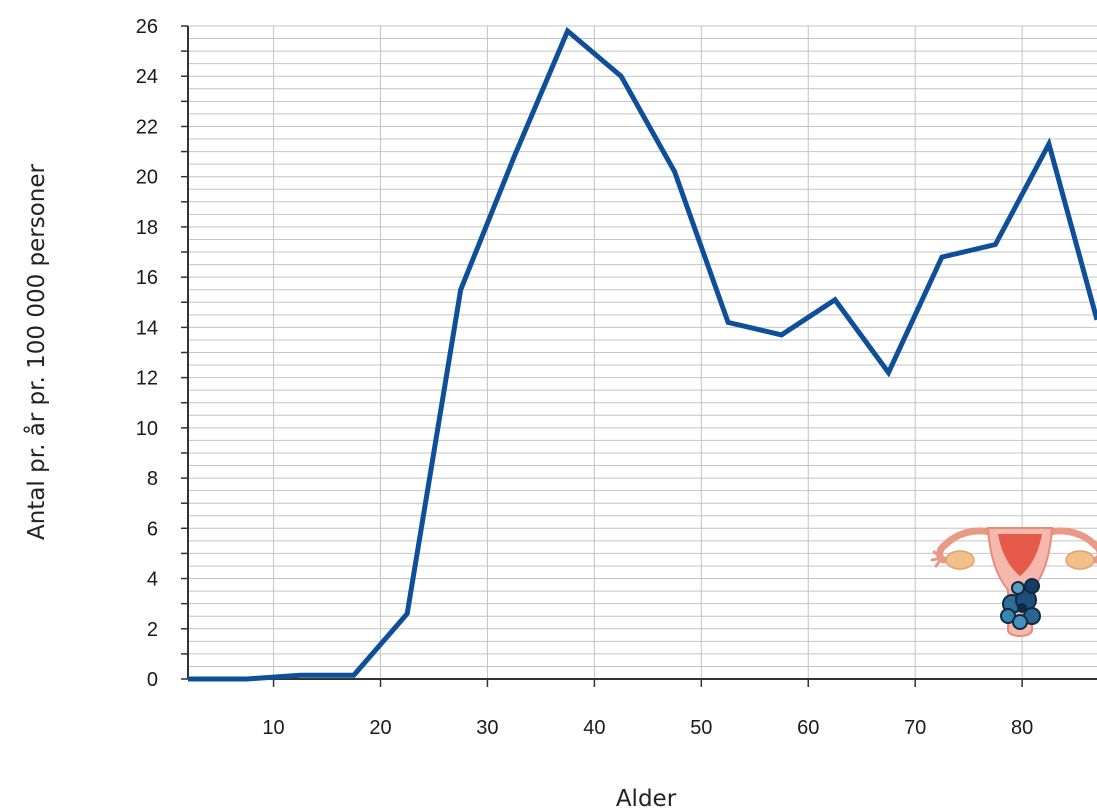 This screenshot has width=1097, height=812. What do you see at coordinates (487, 728) in the screenshot?
I see `x-tick-label: 30` at bounding box center [487, 728].